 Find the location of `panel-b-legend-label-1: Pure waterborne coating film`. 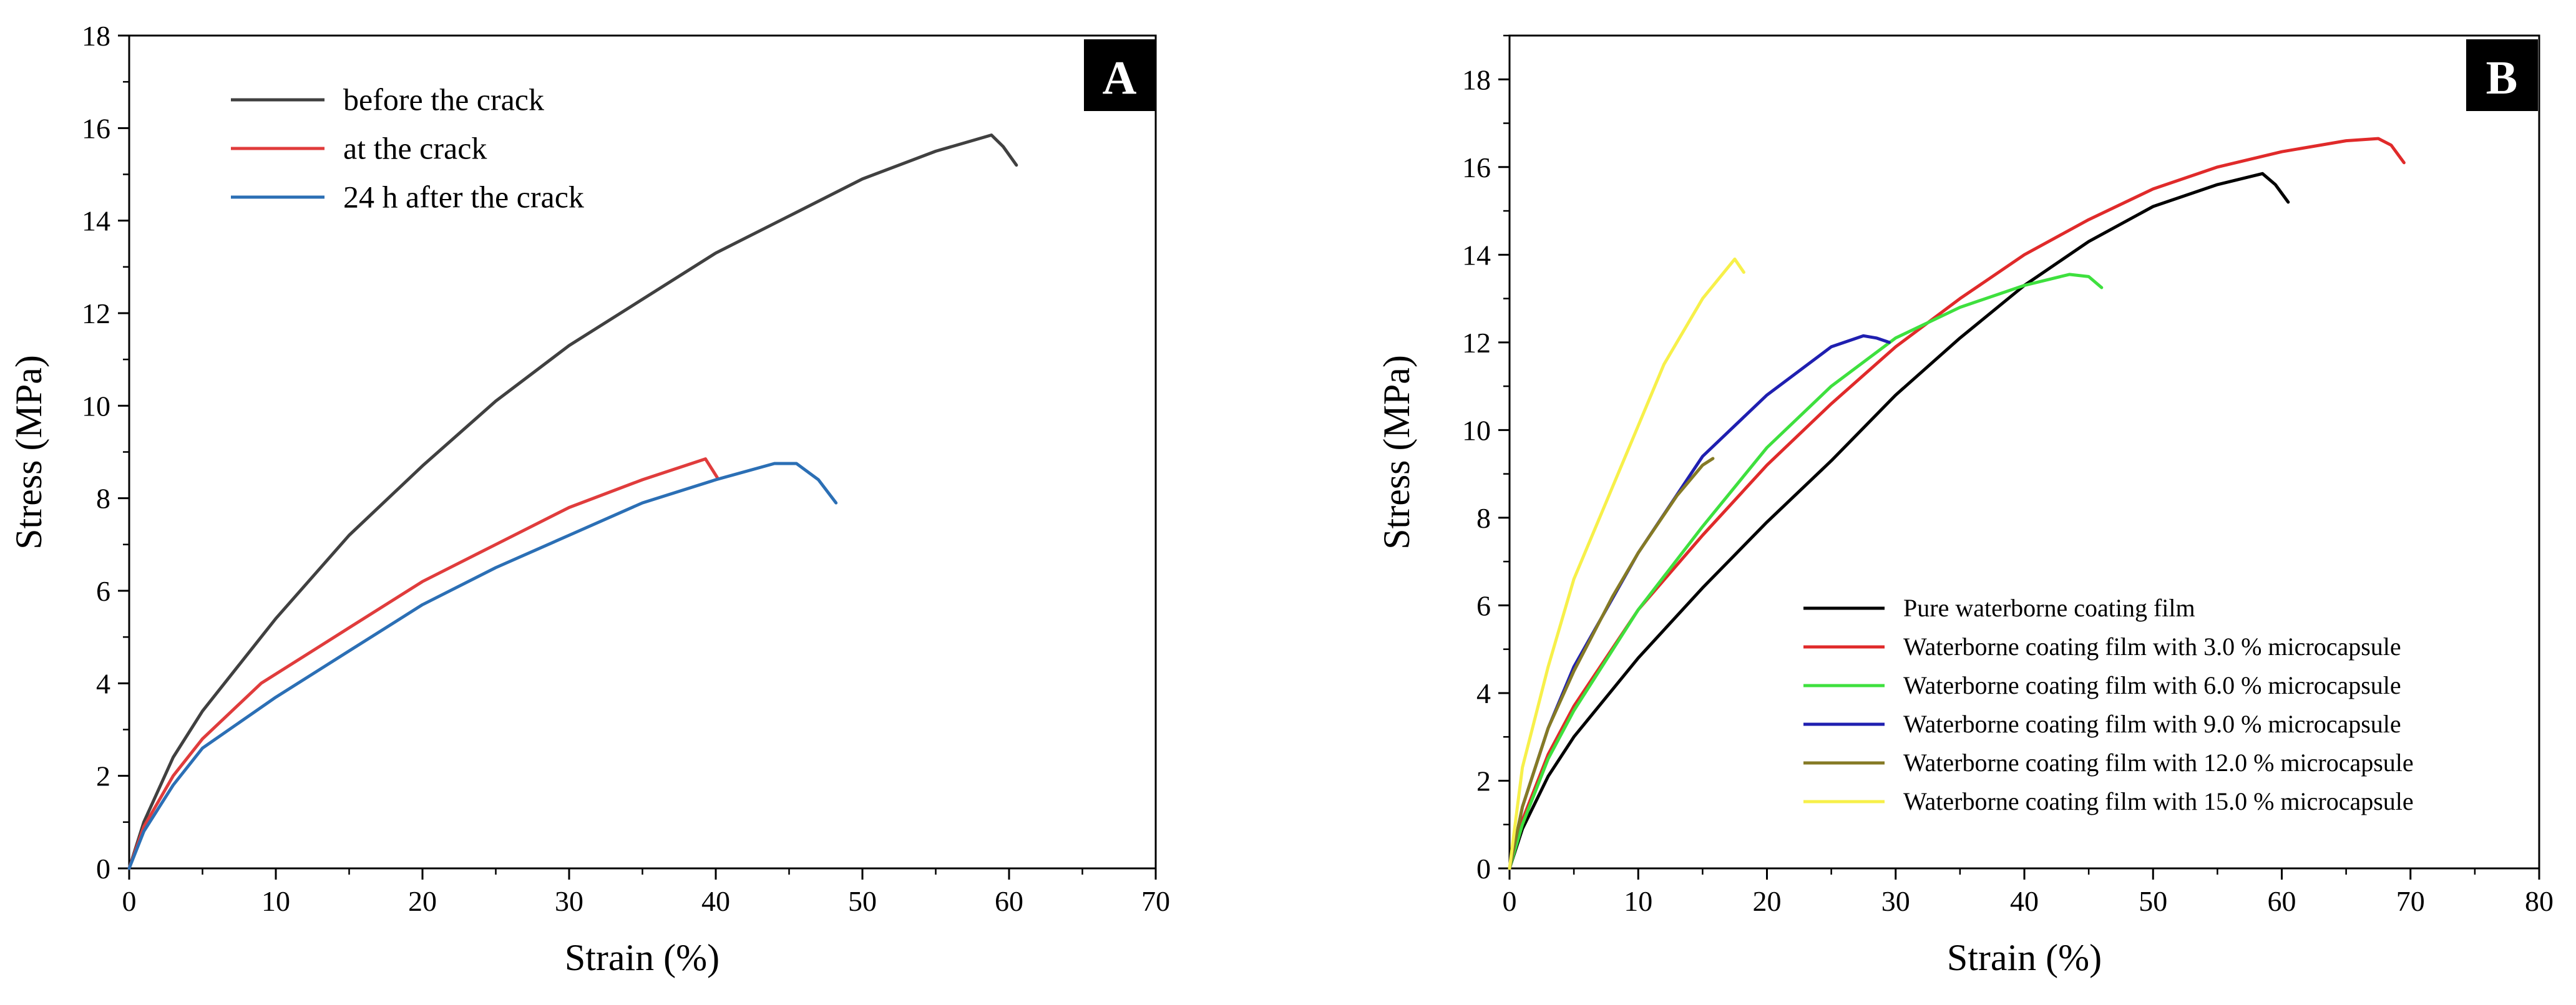

panel-b-legend-label-1: Pure waterborne coating film is located at coordinates (2049, 608).